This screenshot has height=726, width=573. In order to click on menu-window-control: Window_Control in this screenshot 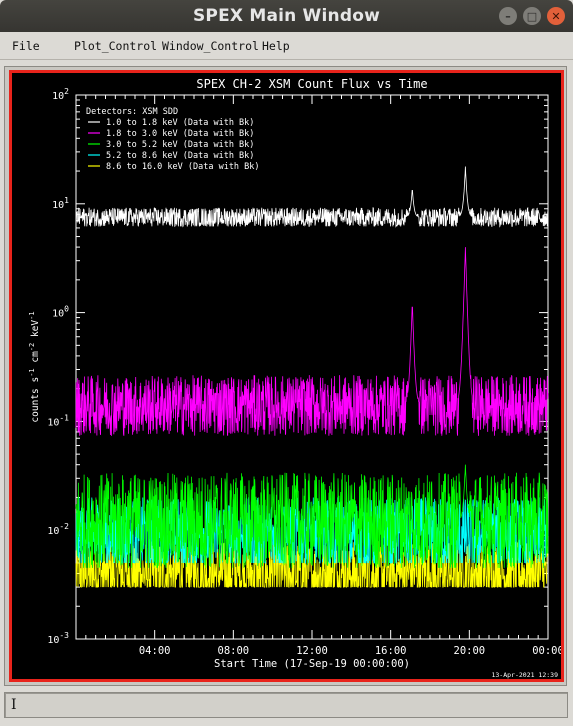, I will do `click(210, 46)`.